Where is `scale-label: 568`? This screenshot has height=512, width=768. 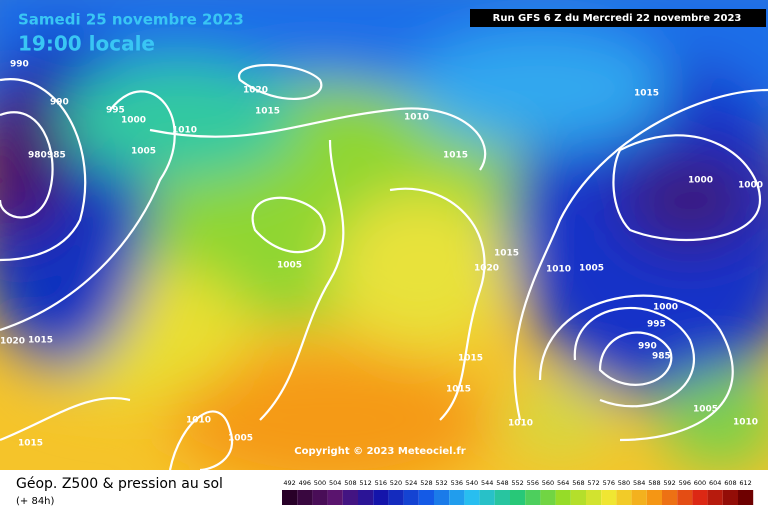 scale-label: 568 is located at coordinates (578, 483).